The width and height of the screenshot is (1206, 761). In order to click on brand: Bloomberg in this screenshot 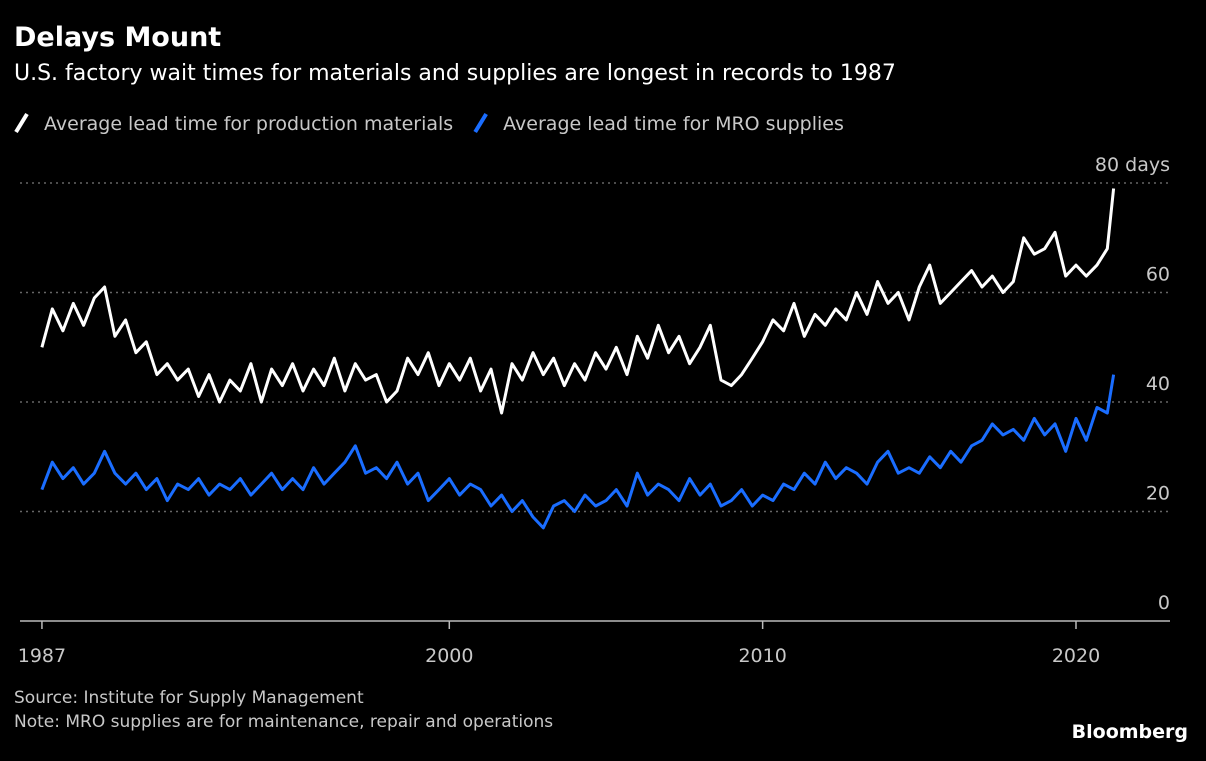, I will do `click(1130, 732)`.